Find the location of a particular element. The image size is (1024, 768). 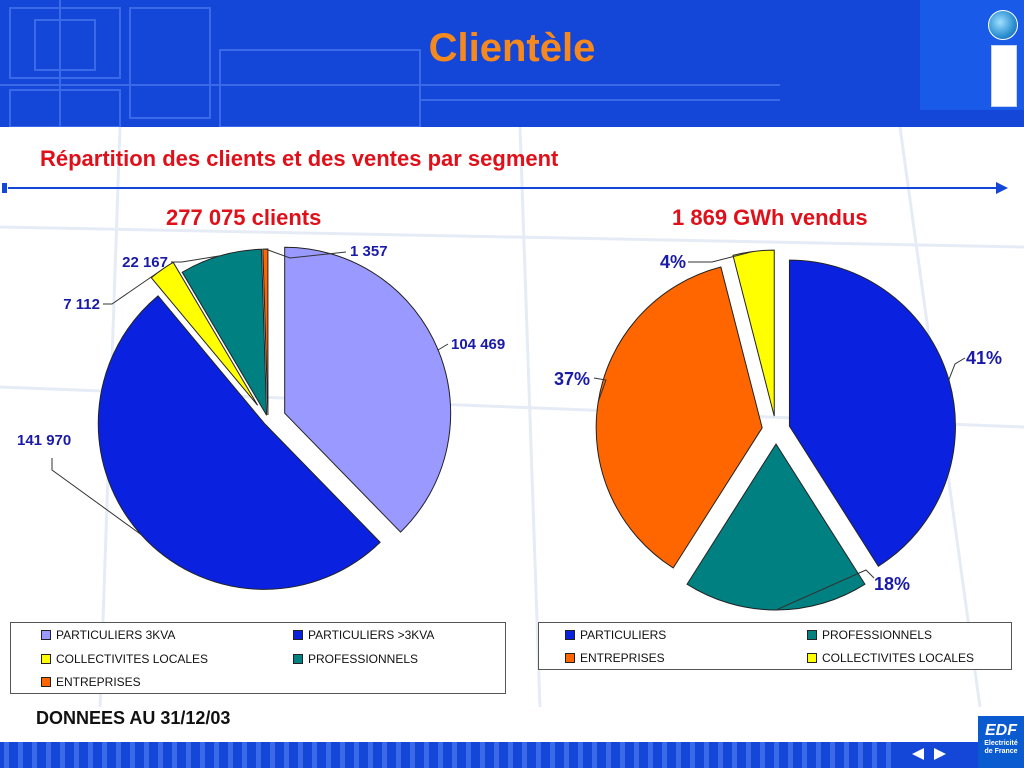

legend-item: PARTICULIERS 3KVA is located at coordinates (108, 635).